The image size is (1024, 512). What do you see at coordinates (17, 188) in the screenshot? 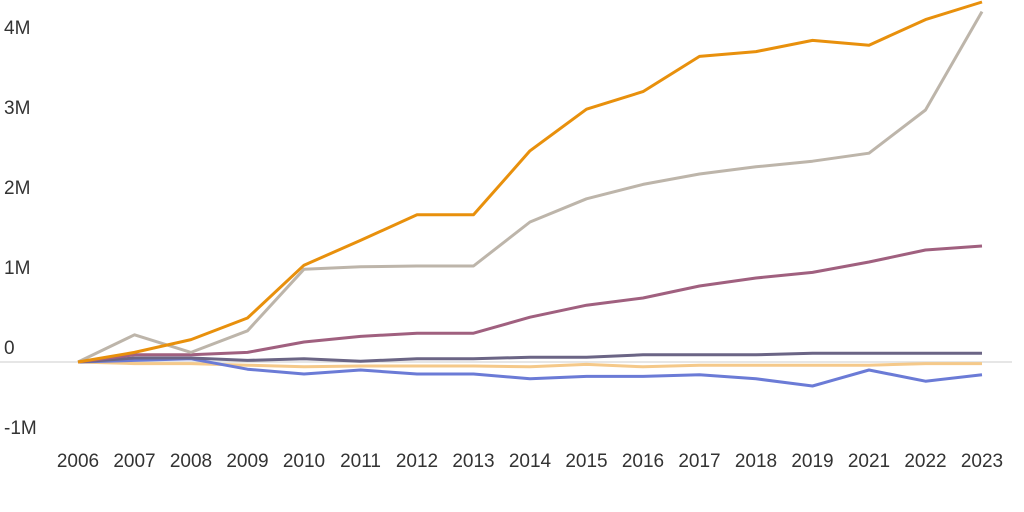
I see `y-tick-label: 2M` at bounding box center [17, 188].